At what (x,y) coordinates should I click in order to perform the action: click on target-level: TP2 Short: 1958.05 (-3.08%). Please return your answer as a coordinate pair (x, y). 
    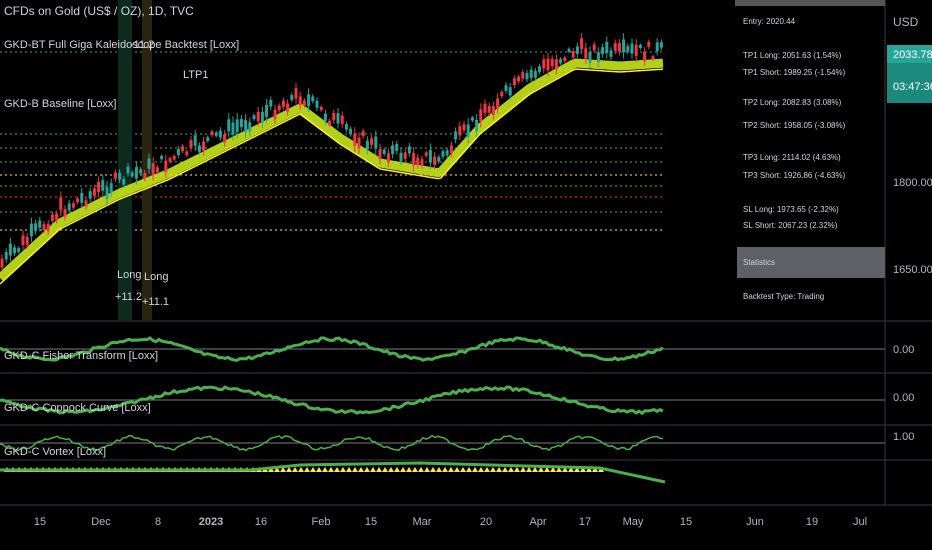
    Looking at the image, I should click on (794, 125).